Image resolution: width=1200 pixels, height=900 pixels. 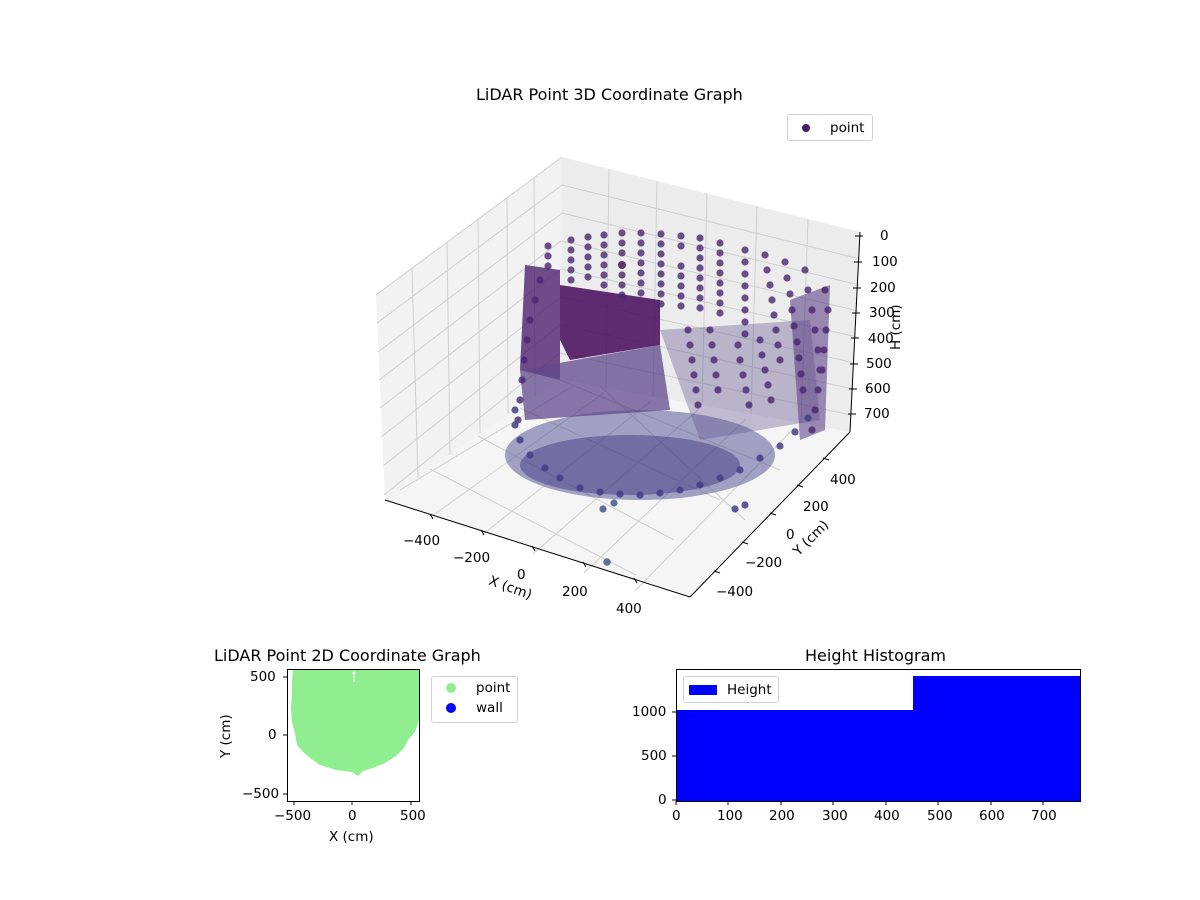 What do you see at coordinates (875, 655) in the screenshot?
I see `chart-title-histogram: Height Histogram` at bounding box center [875, 655].